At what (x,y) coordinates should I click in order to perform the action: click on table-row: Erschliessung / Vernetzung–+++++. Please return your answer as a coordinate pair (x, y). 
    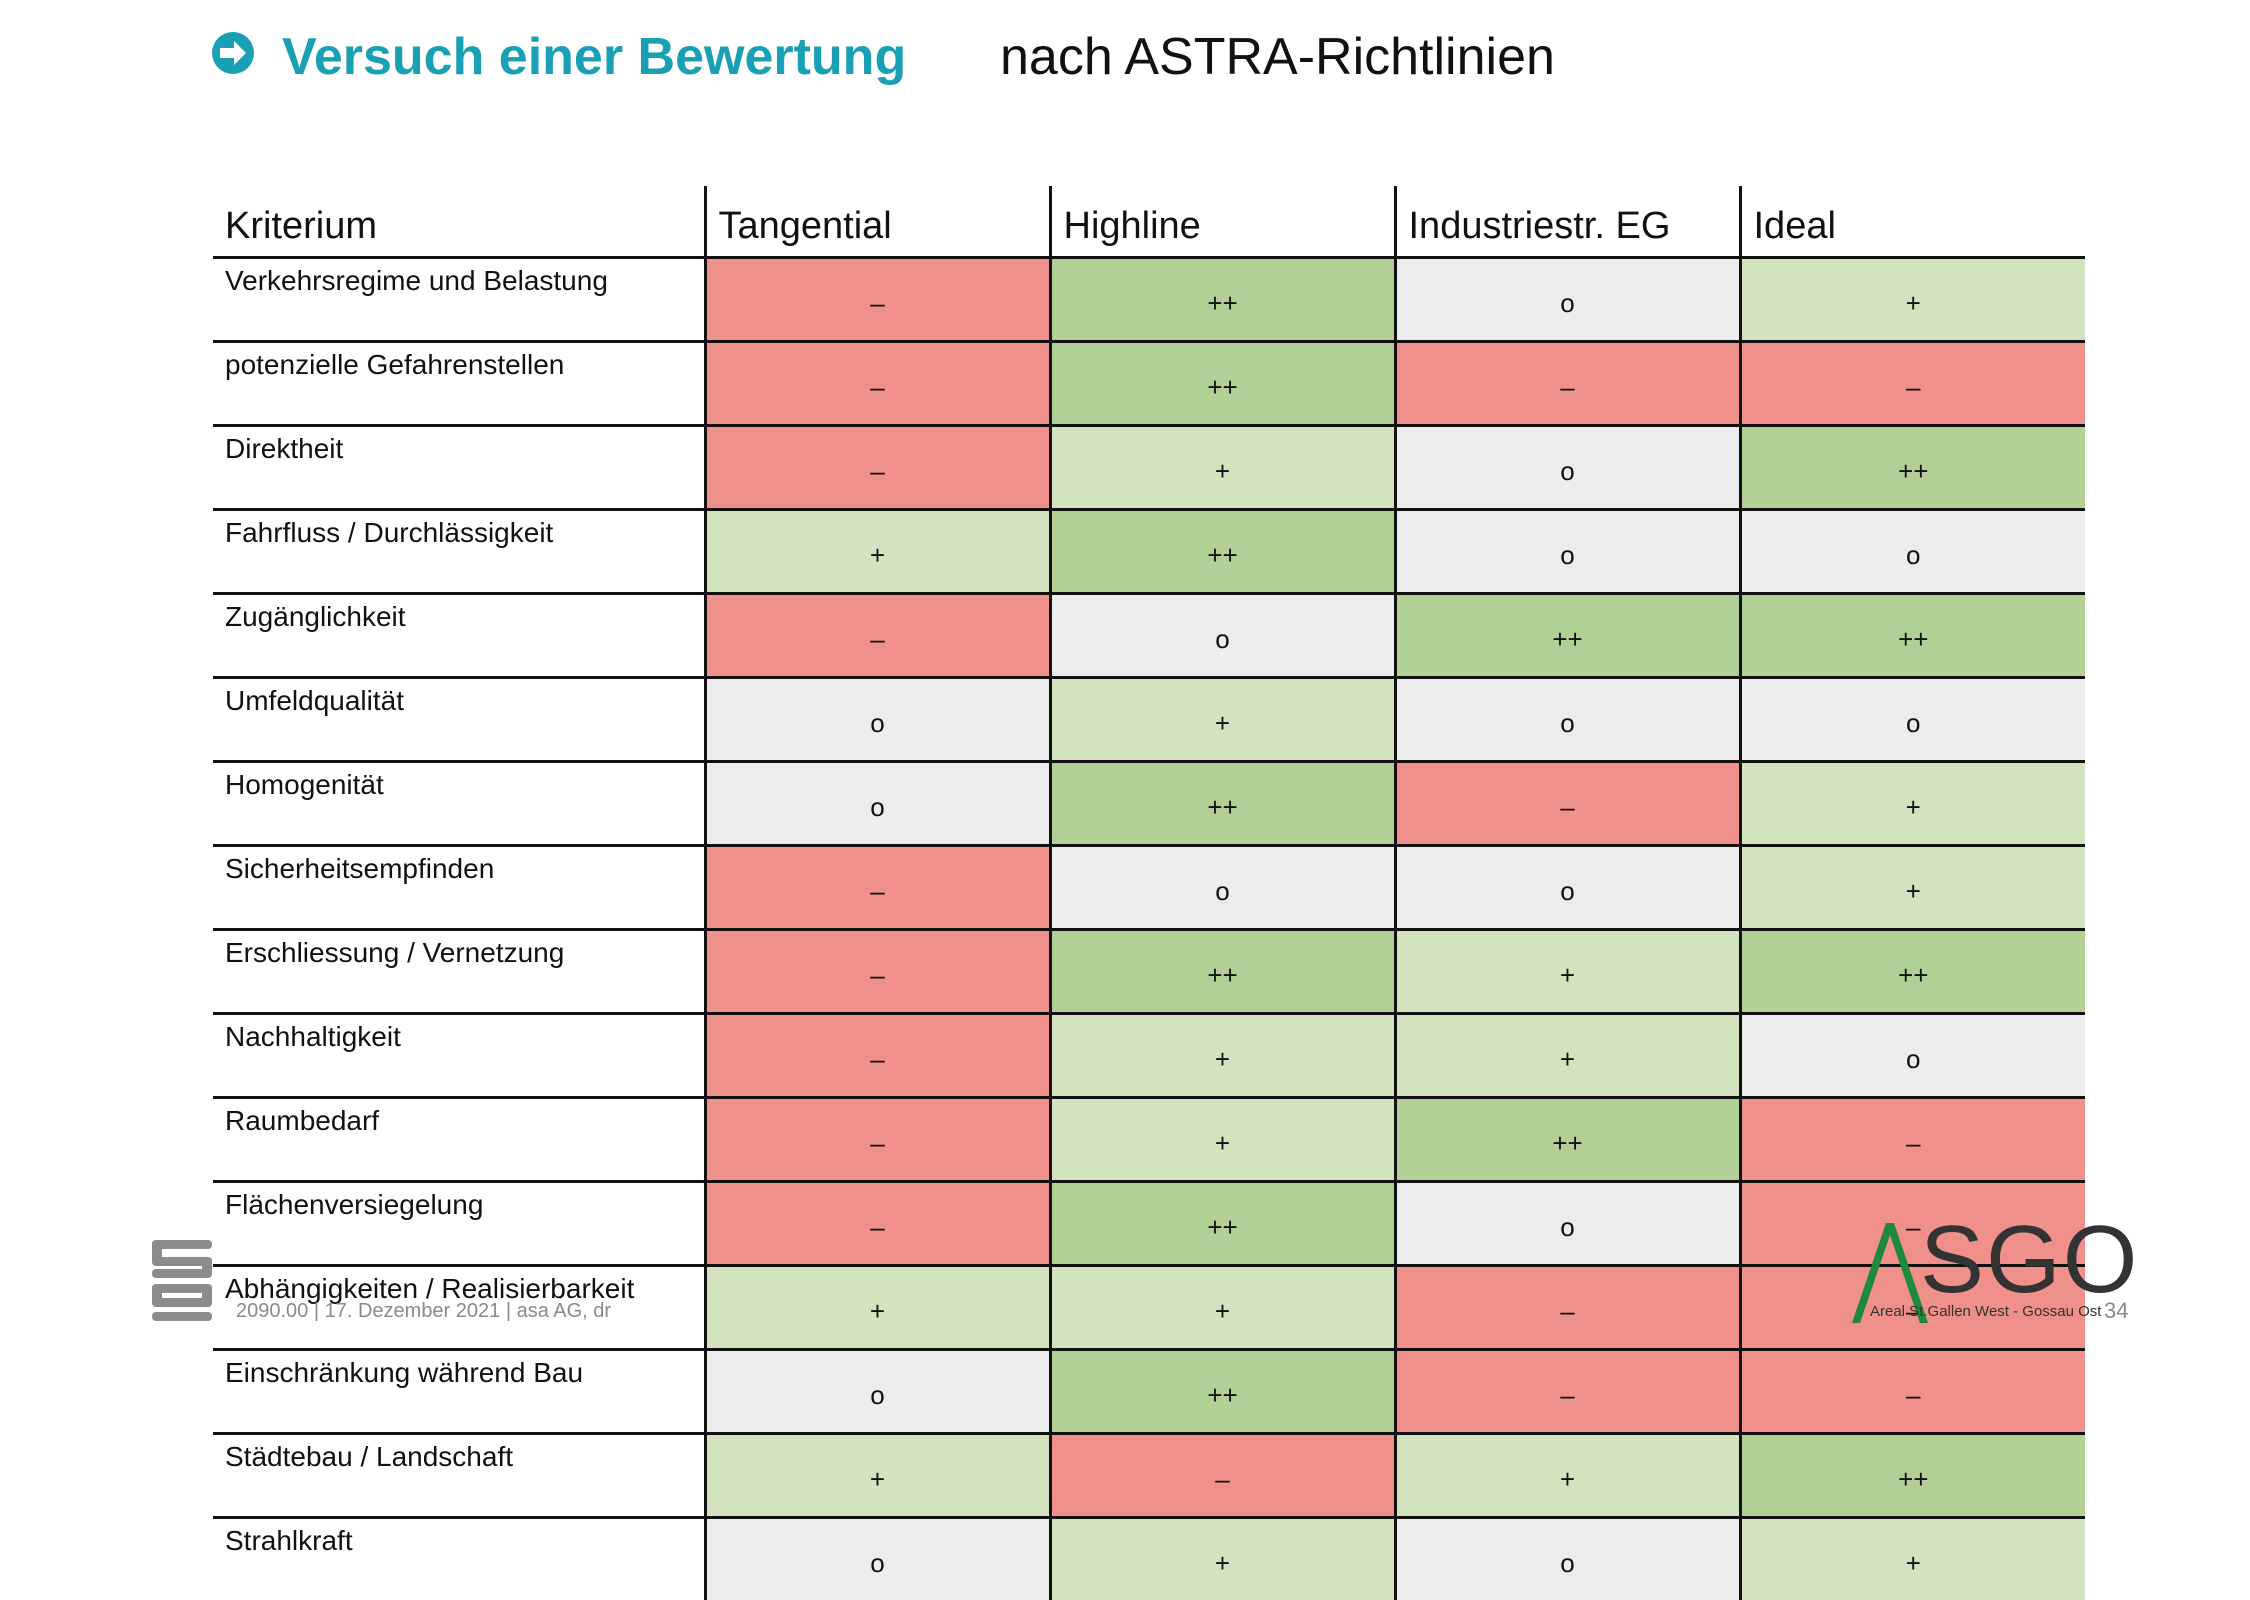
    Looking at the image, I should click on (1149, 972).